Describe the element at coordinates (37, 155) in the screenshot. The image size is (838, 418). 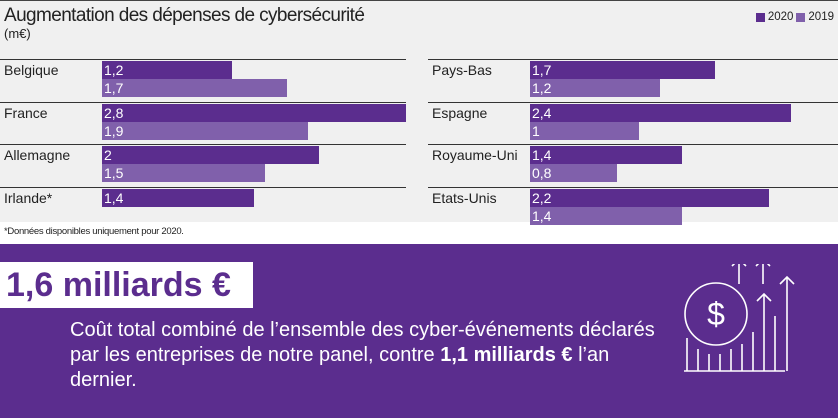
I see `country-label: Allemagne` at that location.